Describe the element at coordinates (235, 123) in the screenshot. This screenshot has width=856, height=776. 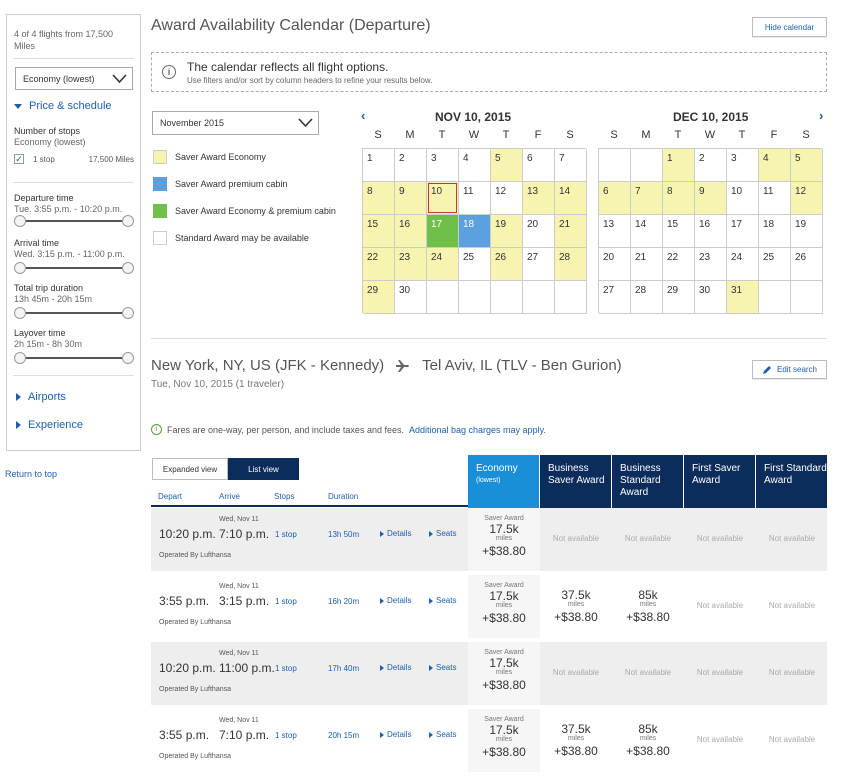
I see `month-select: November 2015` at that location.